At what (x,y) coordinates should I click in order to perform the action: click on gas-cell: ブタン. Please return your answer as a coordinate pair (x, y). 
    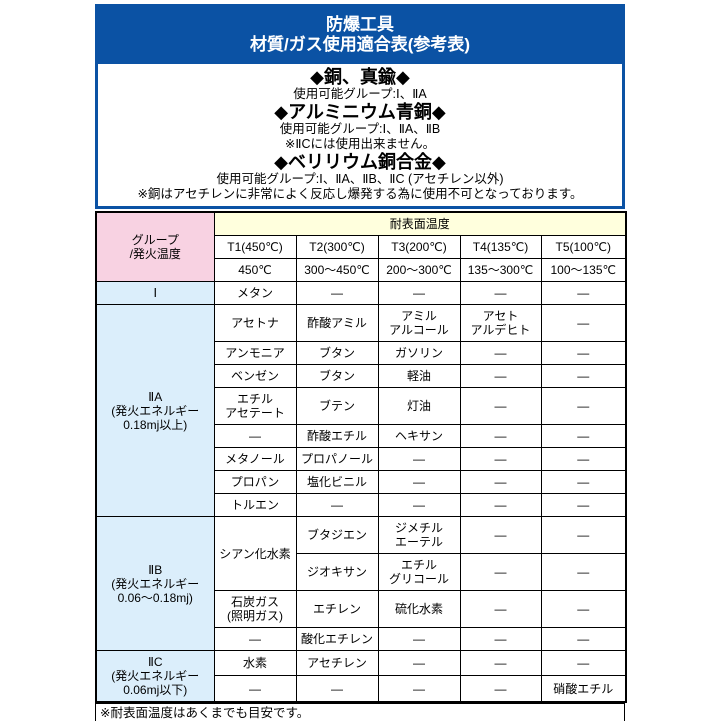
    Looking at the image, I should click on (337, 353).